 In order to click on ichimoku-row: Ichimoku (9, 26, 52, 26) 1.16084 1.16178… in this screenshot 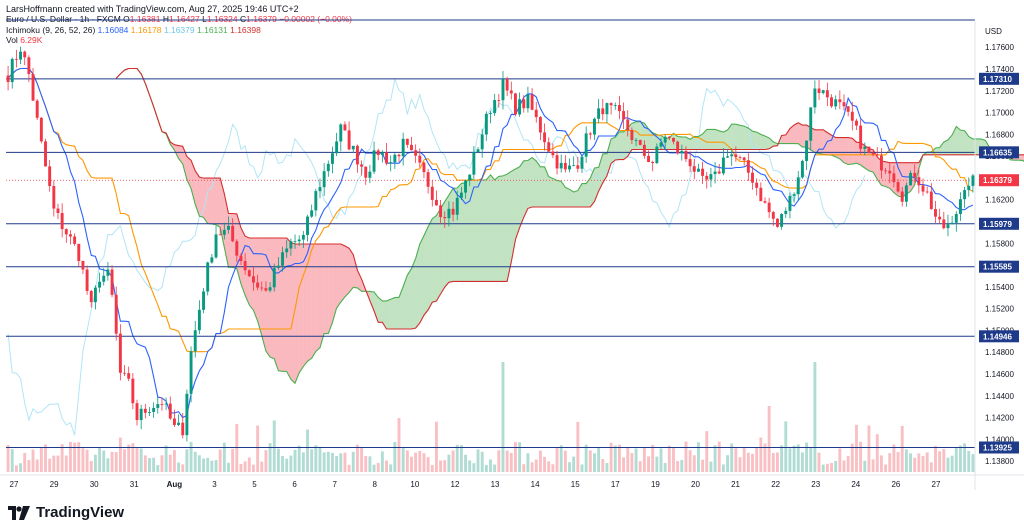, I will do `click(179, 30)`.